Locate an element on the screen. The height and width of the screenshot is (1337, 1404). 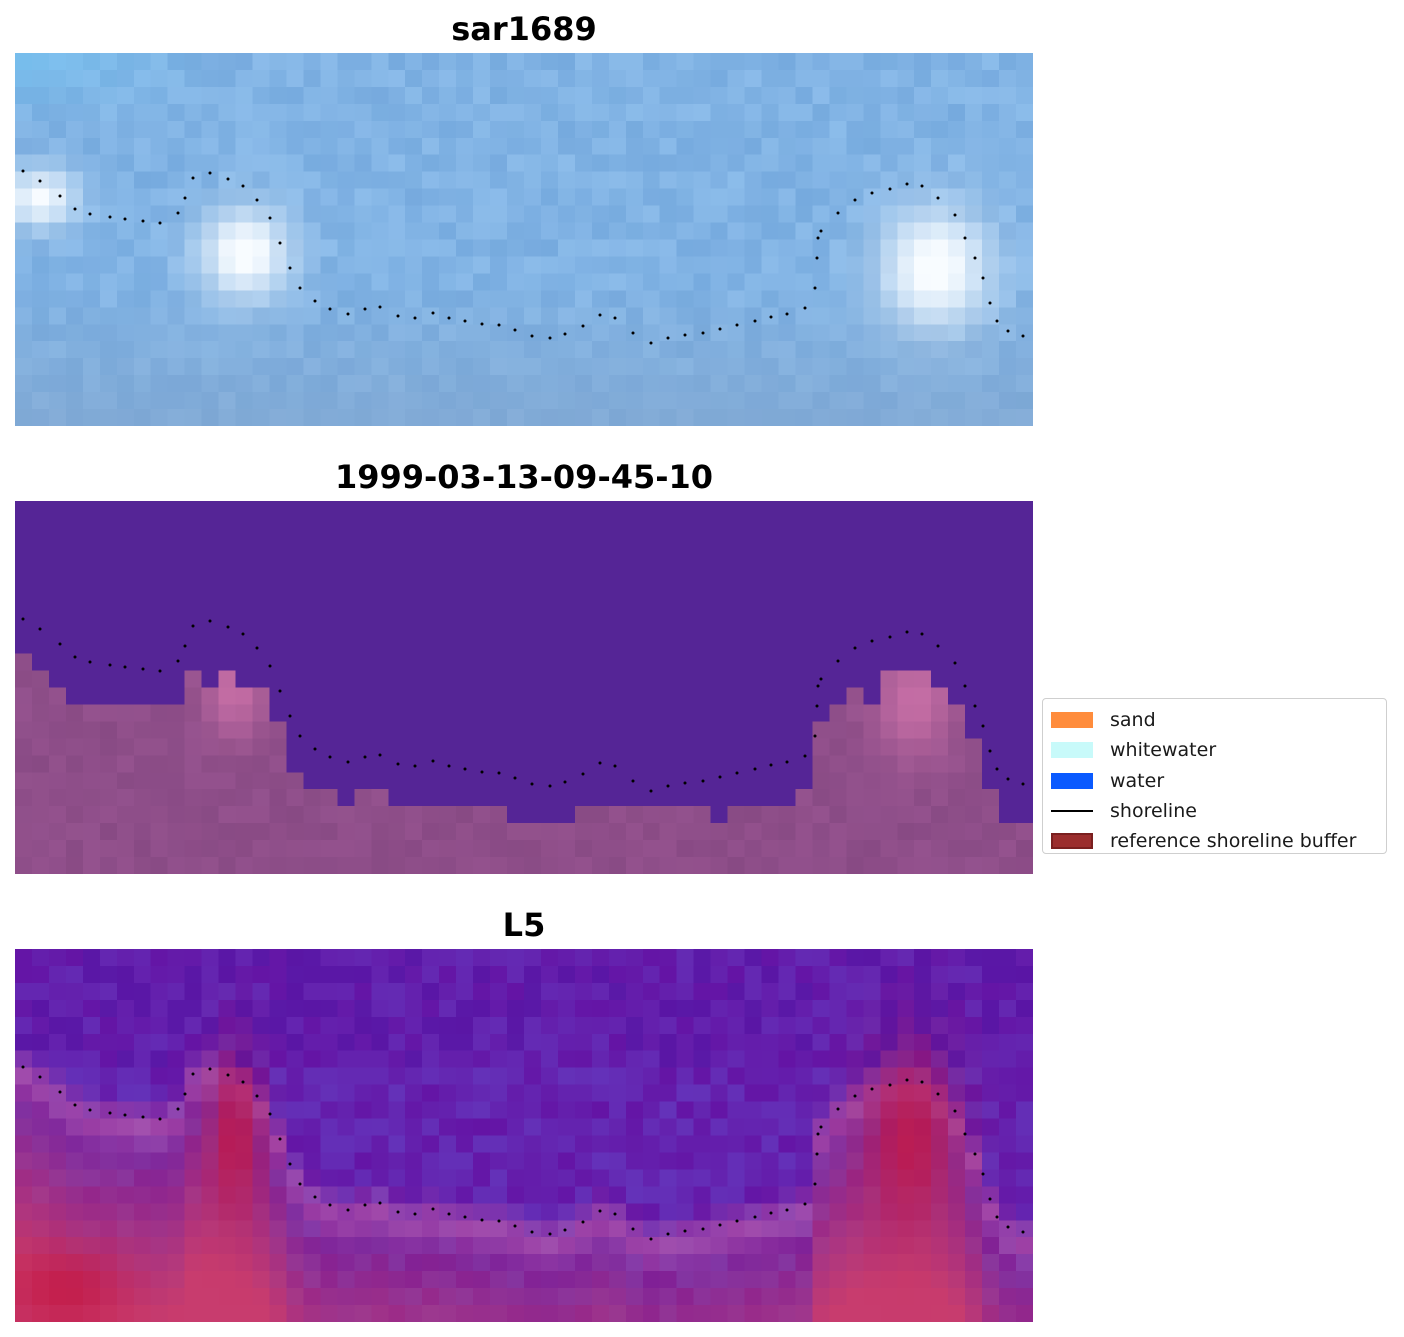
legend-item-whitewater: whitewater is located at coordinates (1214, 750).